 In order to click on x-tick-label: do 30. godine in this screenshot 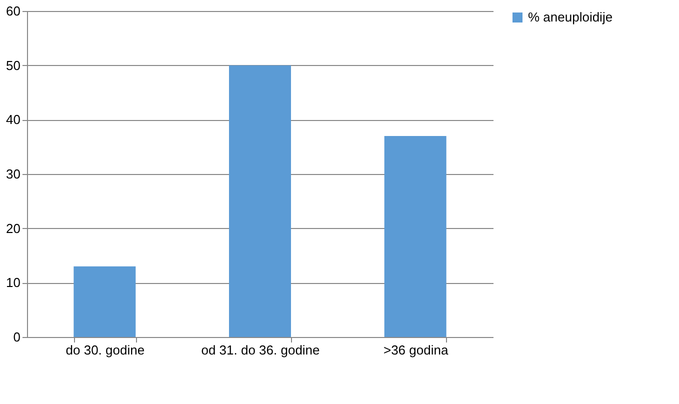, I will do `click(105, 350)`.